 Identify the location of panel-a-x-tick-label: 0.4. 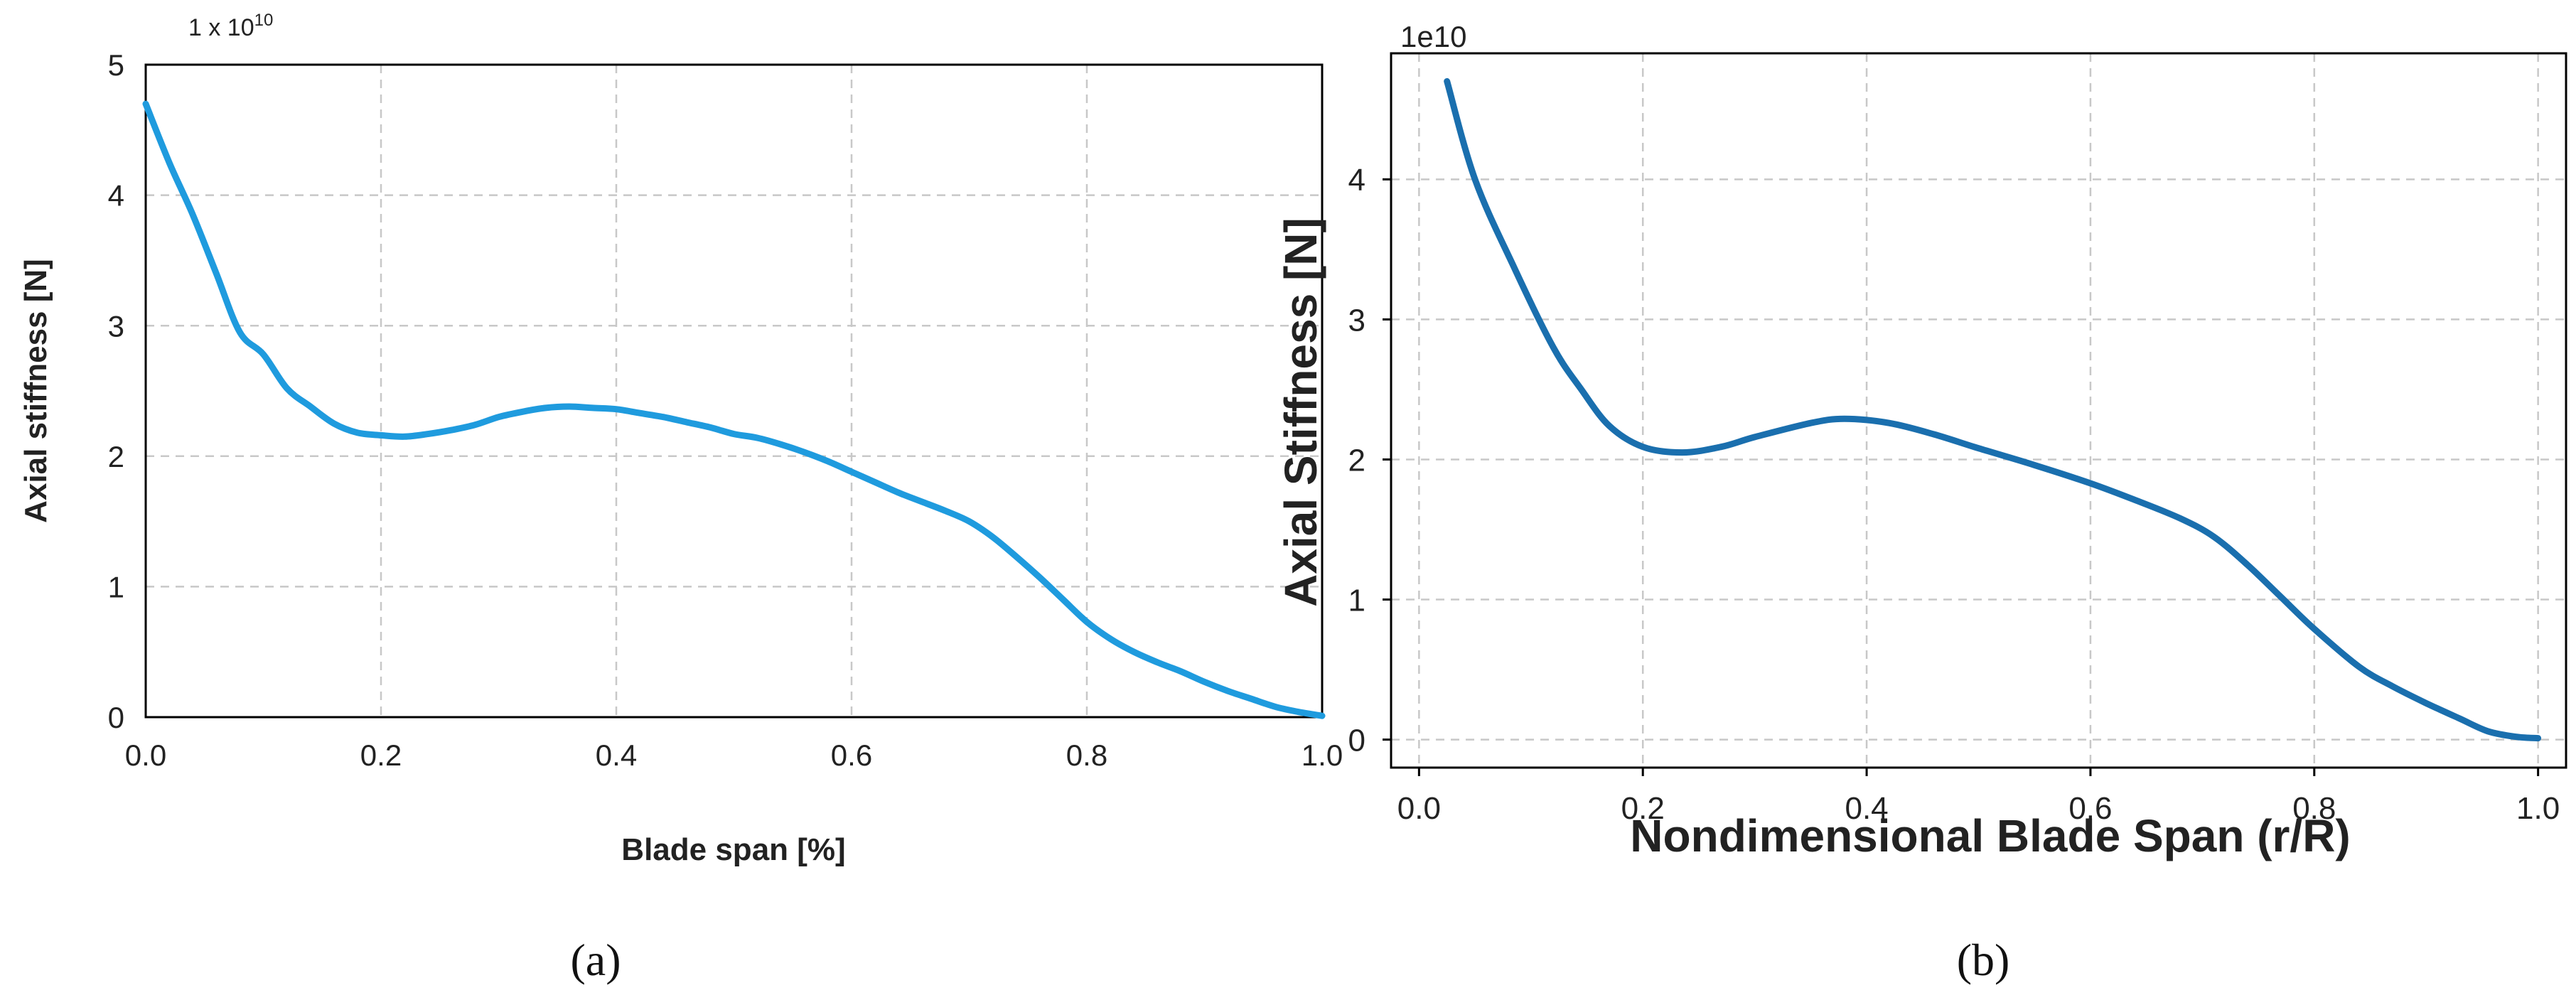
(616, 755).